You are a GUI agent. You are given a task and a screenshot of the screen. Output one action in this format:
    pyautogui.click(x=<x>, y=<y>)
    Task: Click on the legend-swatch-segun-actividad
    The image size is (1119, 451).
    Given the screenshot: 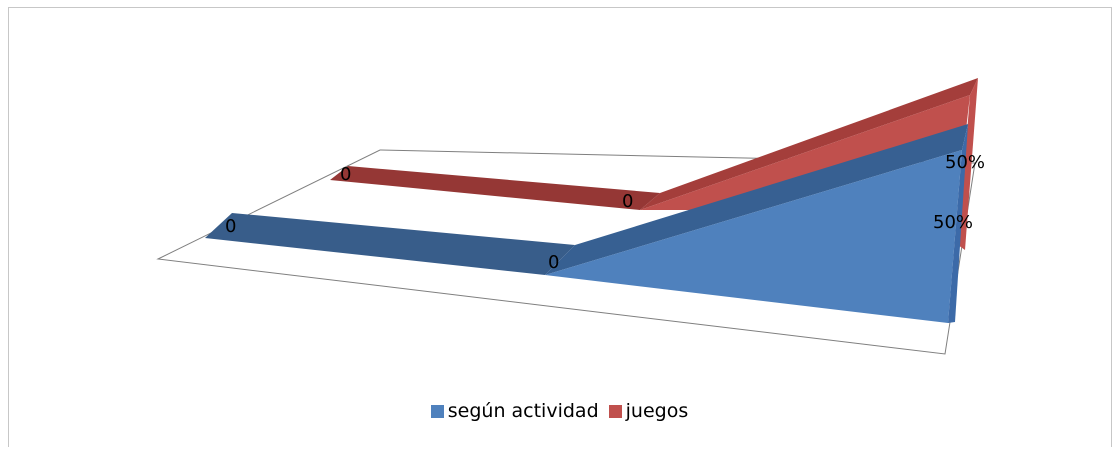 What is the action you would take?
    pyautogui.click(x=437, y=411)
    